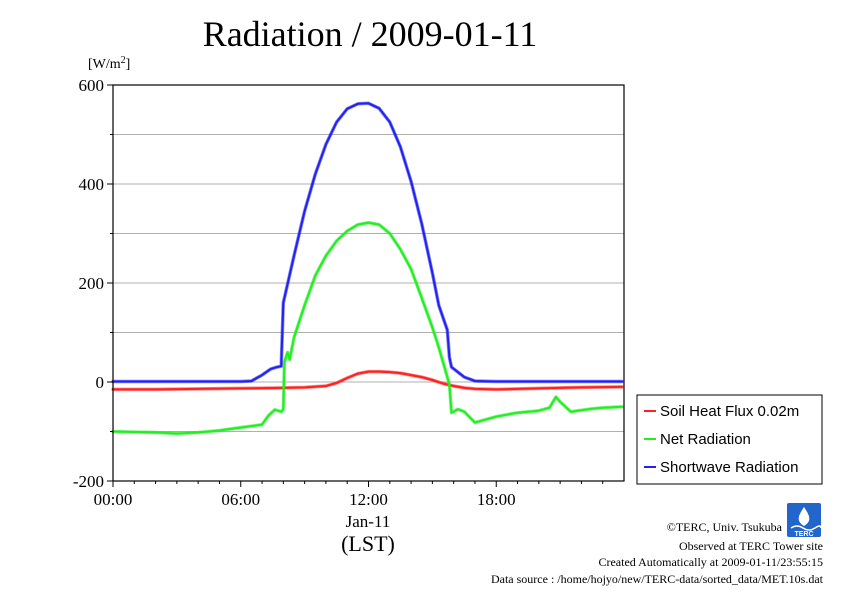 The width and height of the screenshot is (842, 595). Describe the element at coordinates (128, 64) in the screenshot. I see `y-unit-close: ]` at that location.